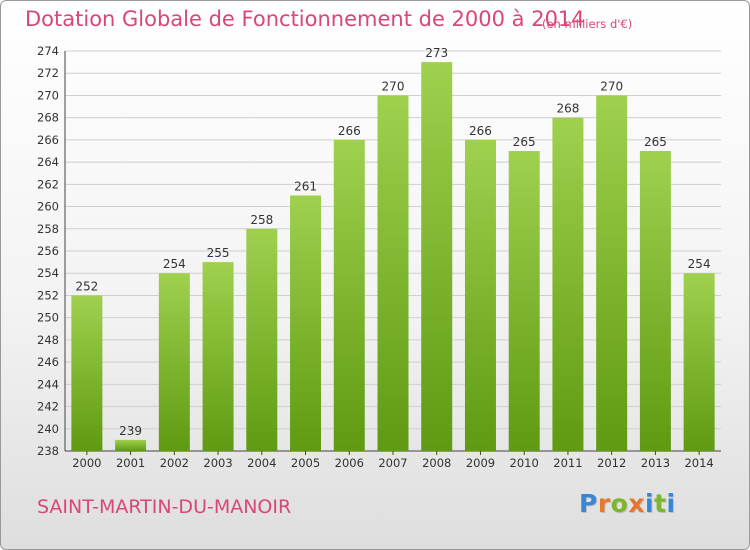  I want to click on x-tick-label: 2008, so click(436, 463).